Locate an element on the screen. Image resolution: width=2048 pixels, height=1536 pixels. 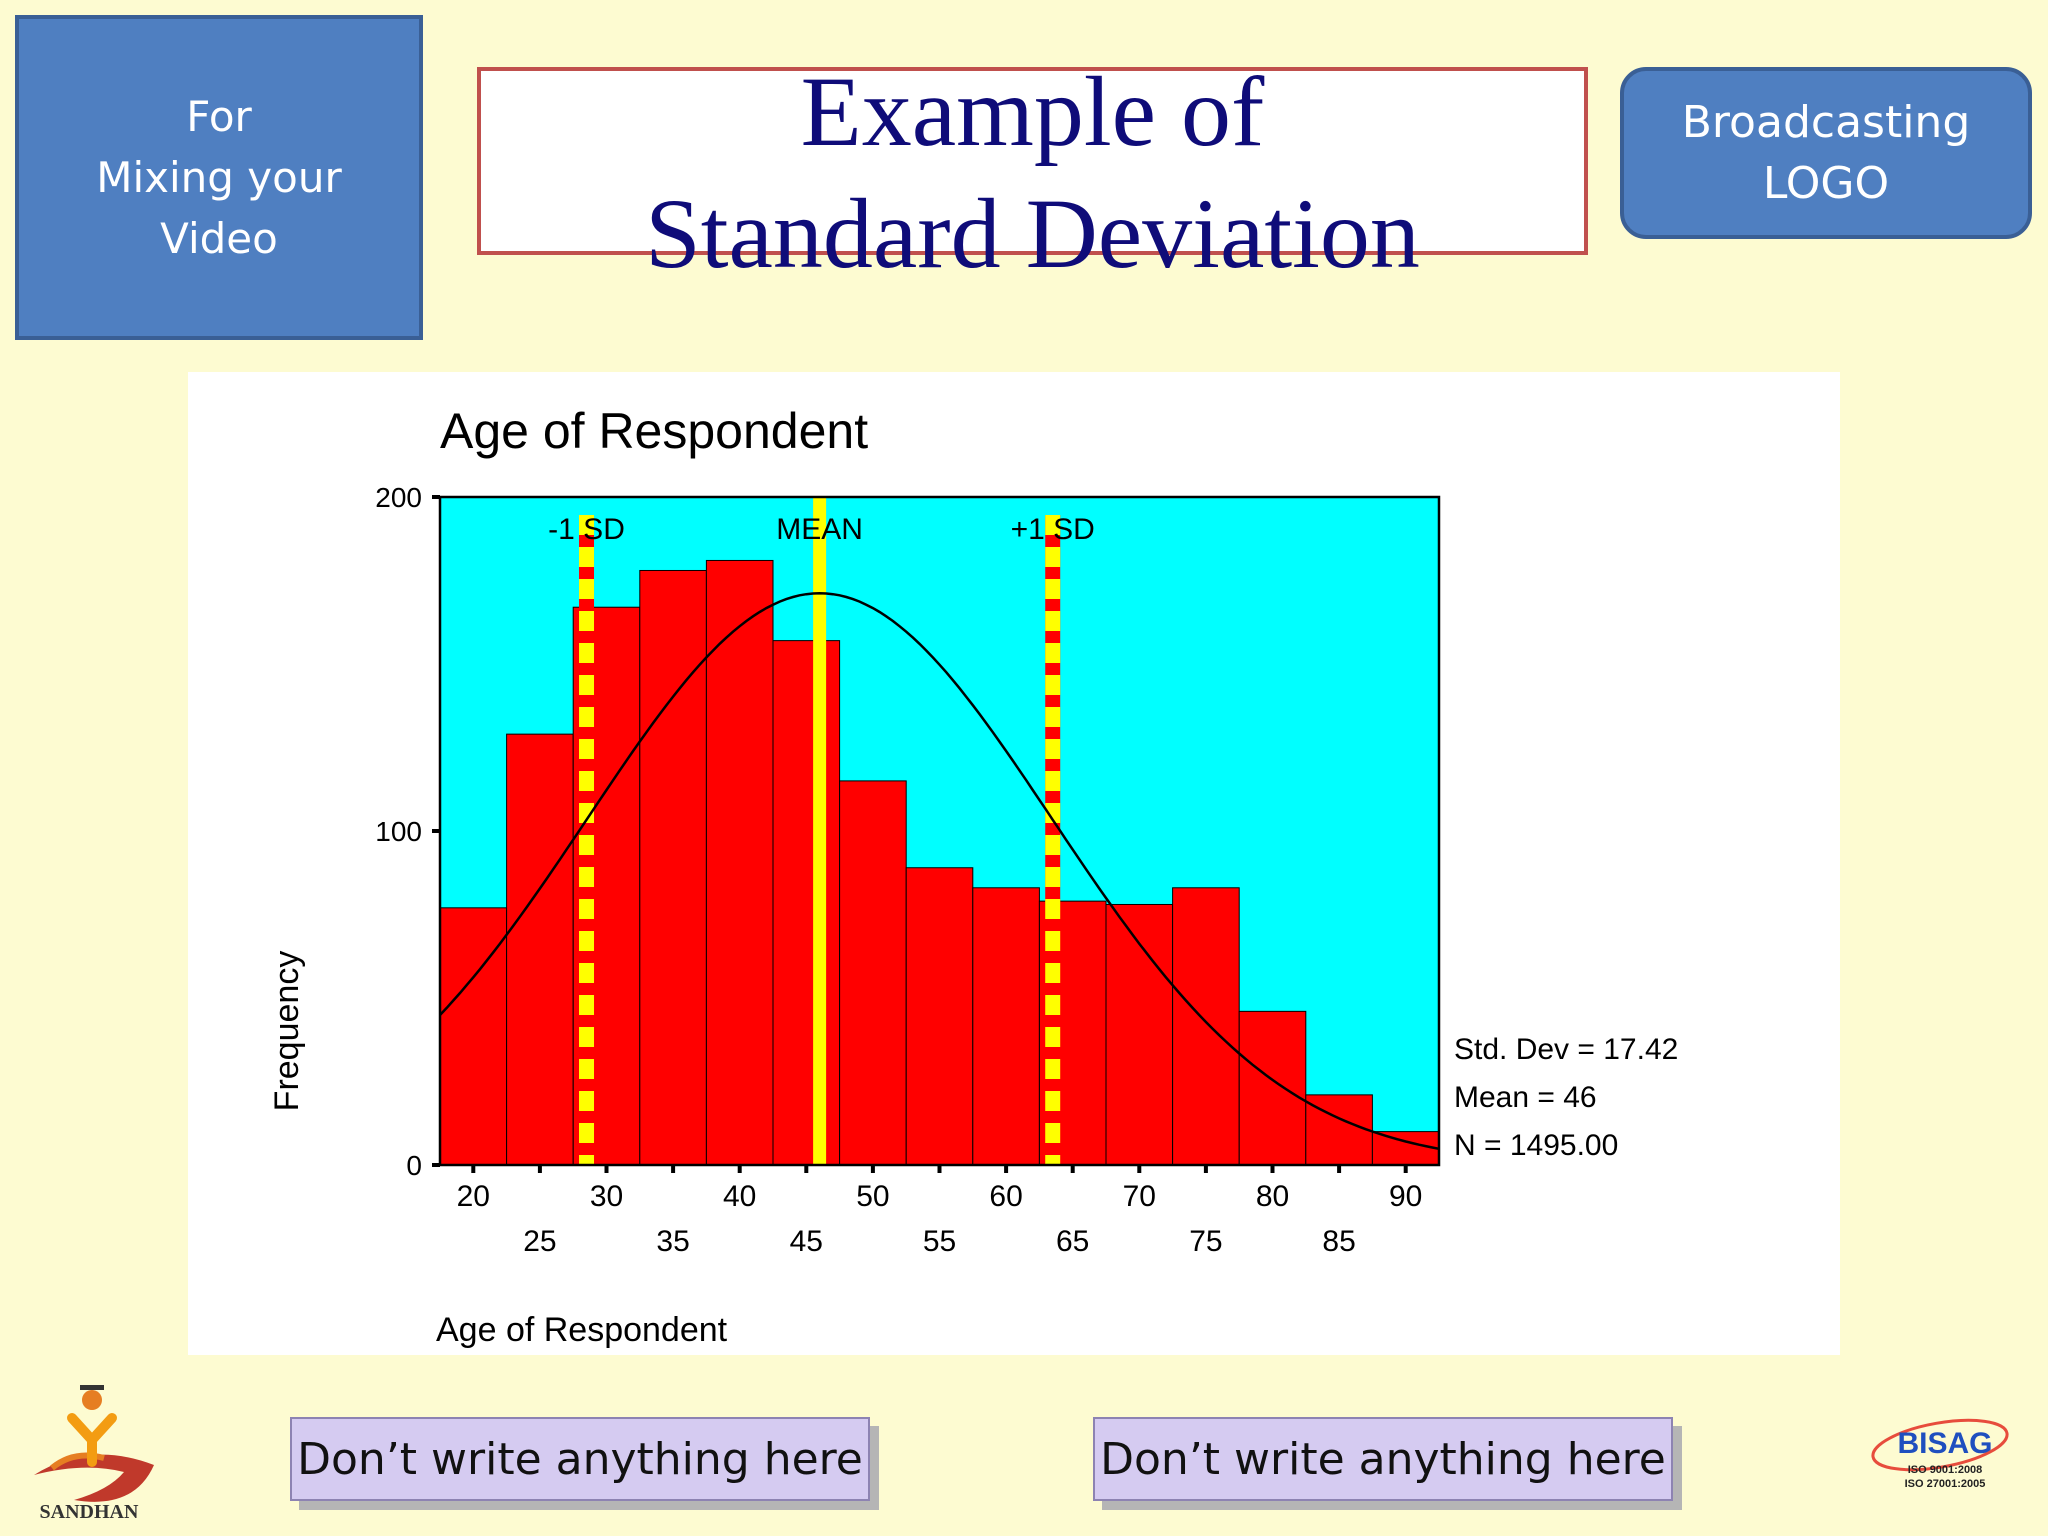
y-tick-label: 100 is located at coordinates (398, 831).